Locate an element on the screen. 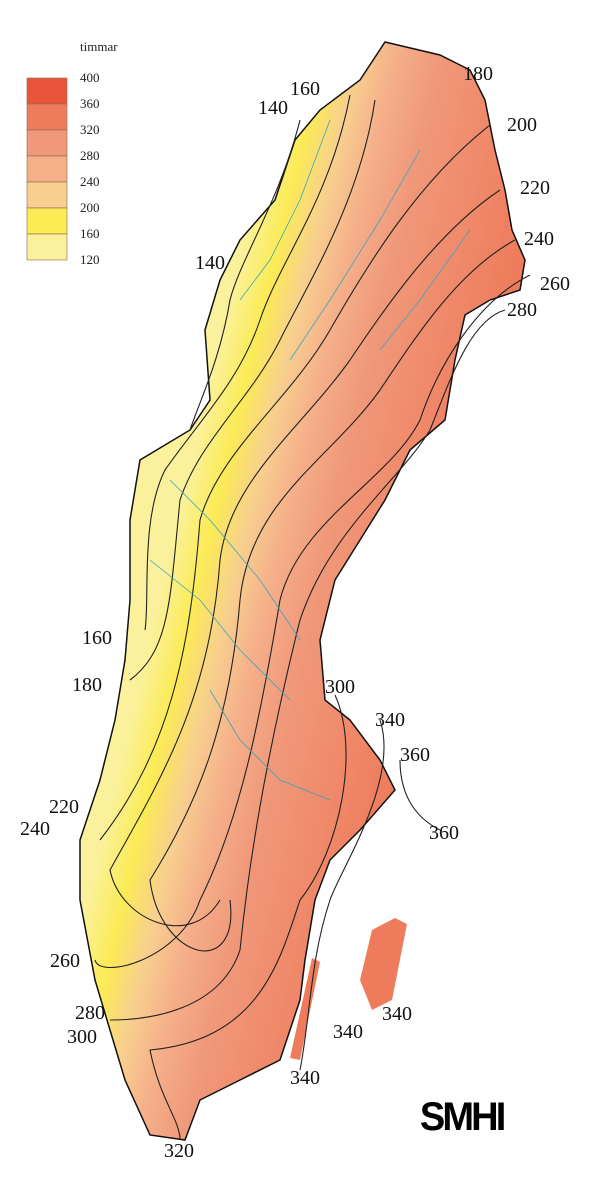 The height and width of the screenshot is (1200, 600). legend: timmar 400 360 320 280 240 200 160 120 is located at coordinates (72, 153).